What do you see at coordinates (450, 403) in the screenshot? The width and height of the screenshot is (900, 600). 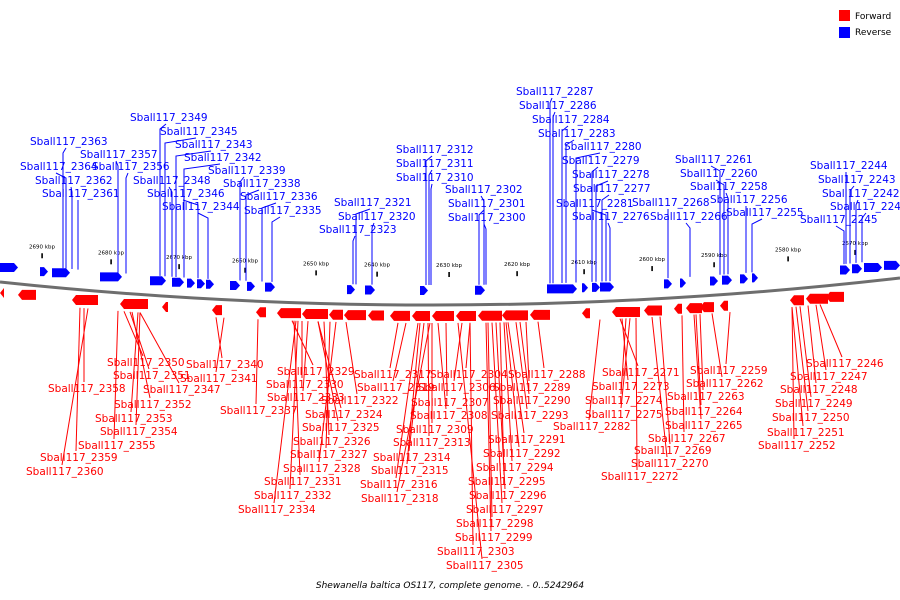 I see `forward-gene-label: Sball117_2307` at bounding box center [450, 403].